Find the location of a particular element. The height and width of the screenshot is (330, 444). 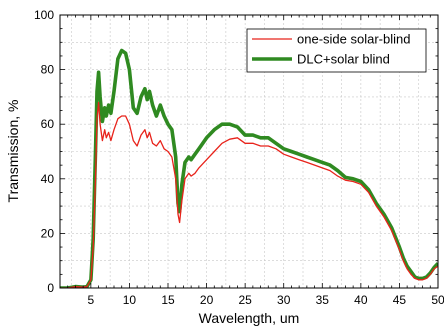

y-tick-label: 20 is located at coordinates (48, 233).